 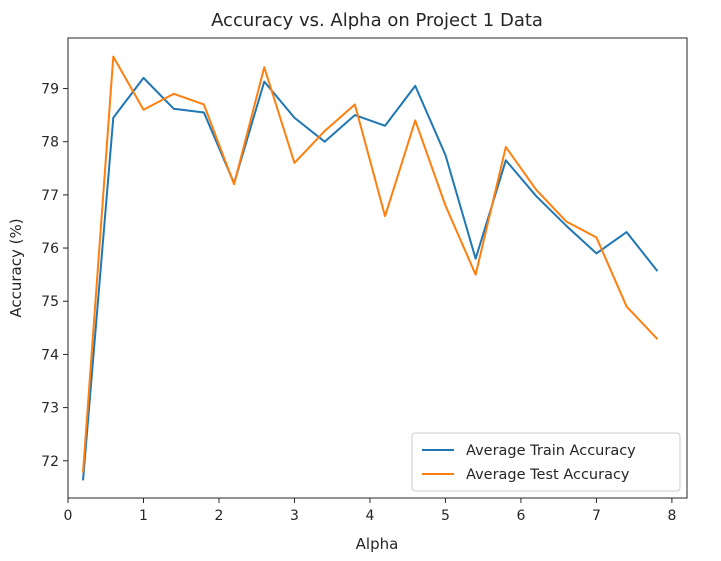 What do you see at coordinates (143, 516) in the screenshot?
I see `x-tick-label: 1` at bounding box center [143, 516].